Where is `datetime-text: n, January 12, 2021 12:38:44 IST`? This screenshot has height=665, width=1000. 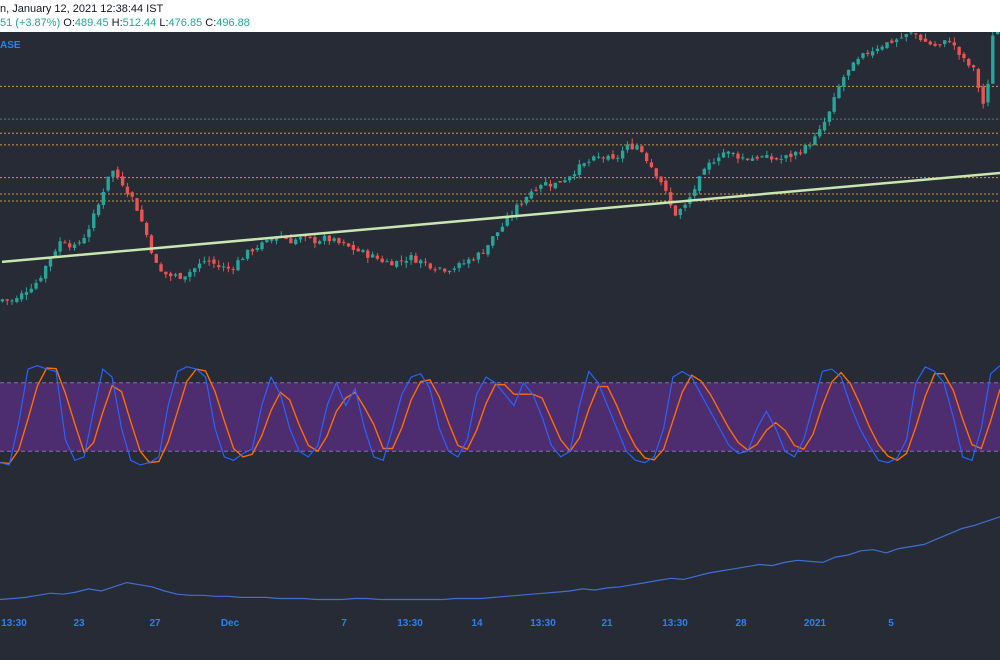 datetime-text: n, January 12, 2021 12:38:44 IST is located at coordinates (82, 9).